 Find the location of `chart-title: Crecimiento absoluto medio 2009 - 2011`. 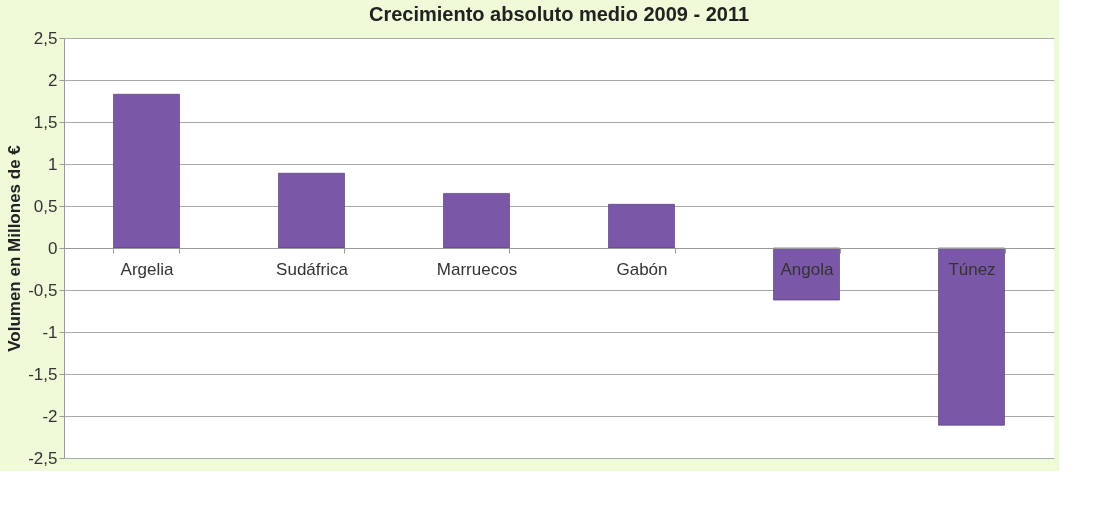

chart-title: Crecimiento absoluto medio 2009 - 2011 is located at coordinates (559, 14).